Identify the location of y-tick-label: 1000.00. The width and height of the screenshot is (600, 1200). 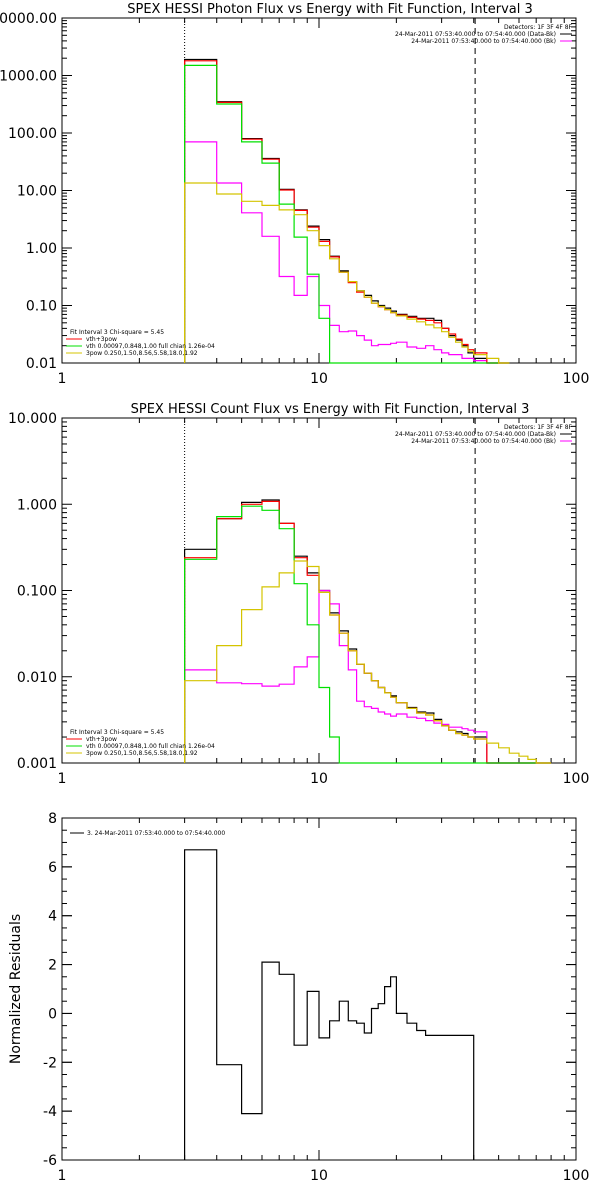
(28, 77).